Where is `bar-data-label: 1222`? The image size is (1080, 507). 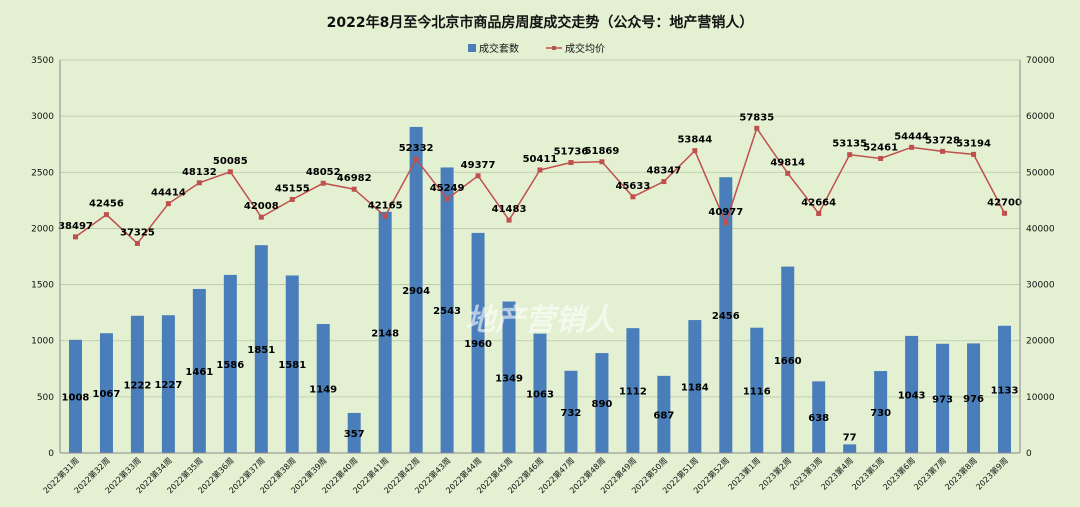 bar-data-label: 1222 is located at coordinates (137, 385).